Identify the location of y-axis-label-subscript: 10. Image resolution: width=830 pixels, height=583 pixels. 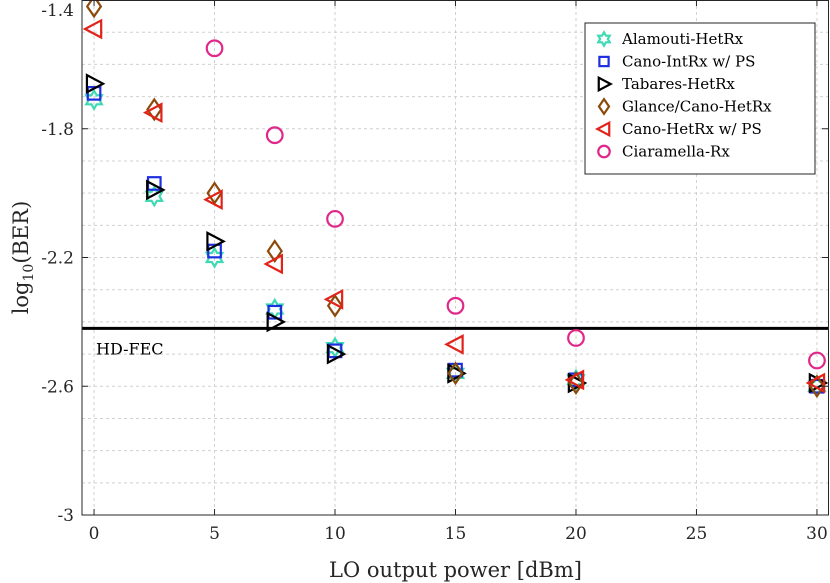
(29, 273).